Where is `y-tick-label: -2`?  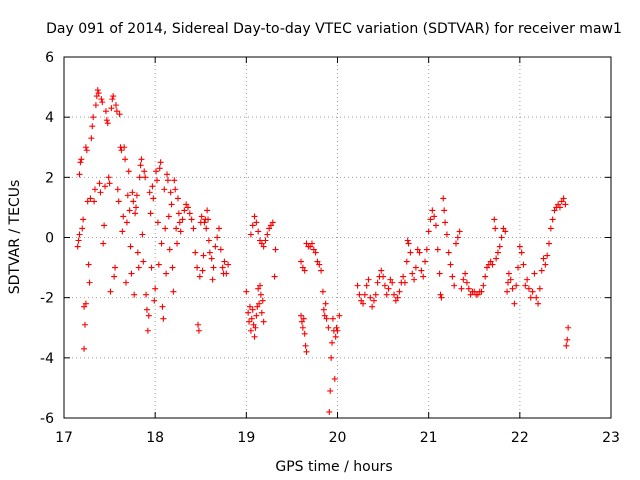 y-tick-label: -2 is located at coordinates (47, 299).